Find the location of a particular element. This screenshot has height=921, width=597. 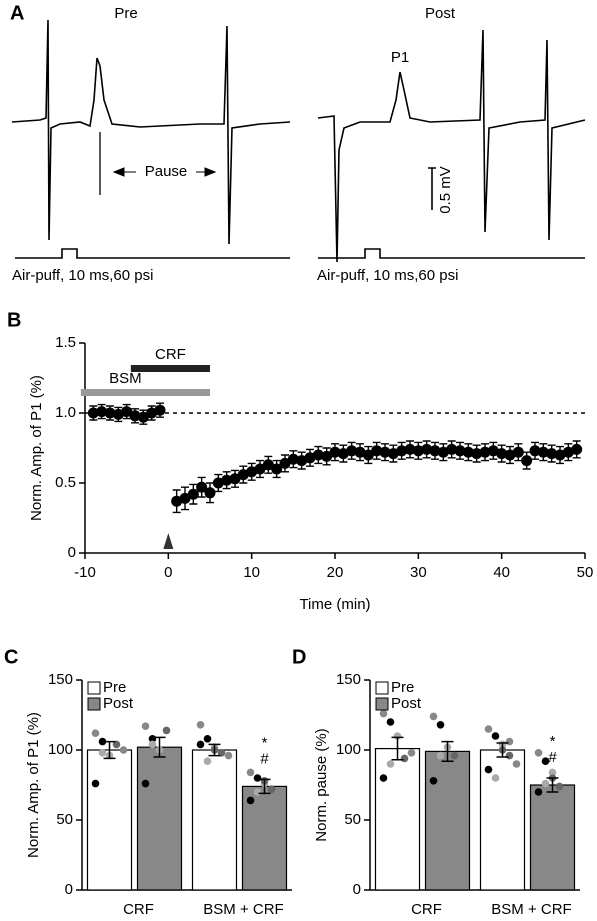

significance: # is located at coordinates (264, 758).